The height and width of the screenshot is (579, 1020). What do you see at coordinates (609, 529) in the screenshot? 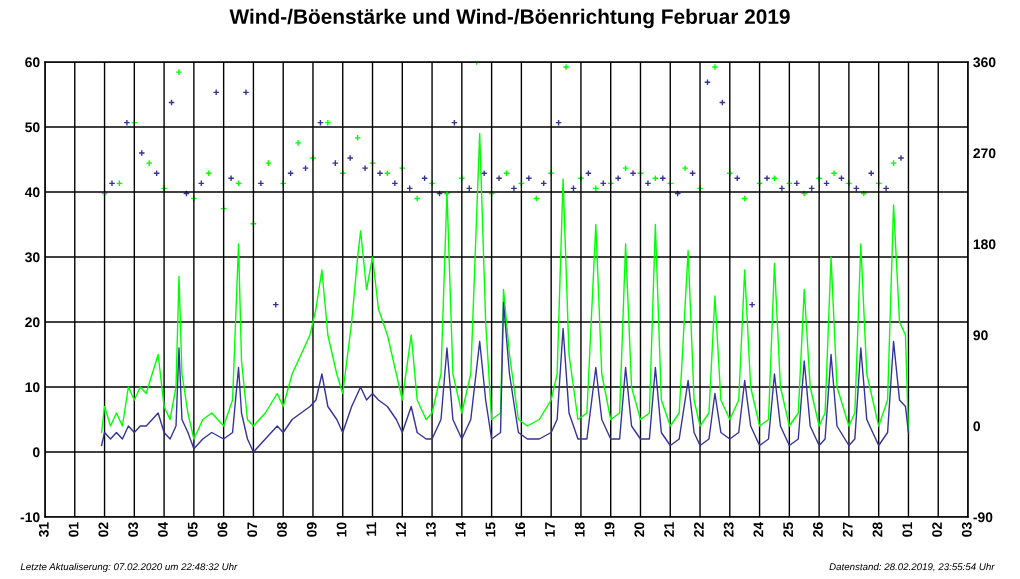
I see `x-tick-label: 19` at bounding box center [609, 529].